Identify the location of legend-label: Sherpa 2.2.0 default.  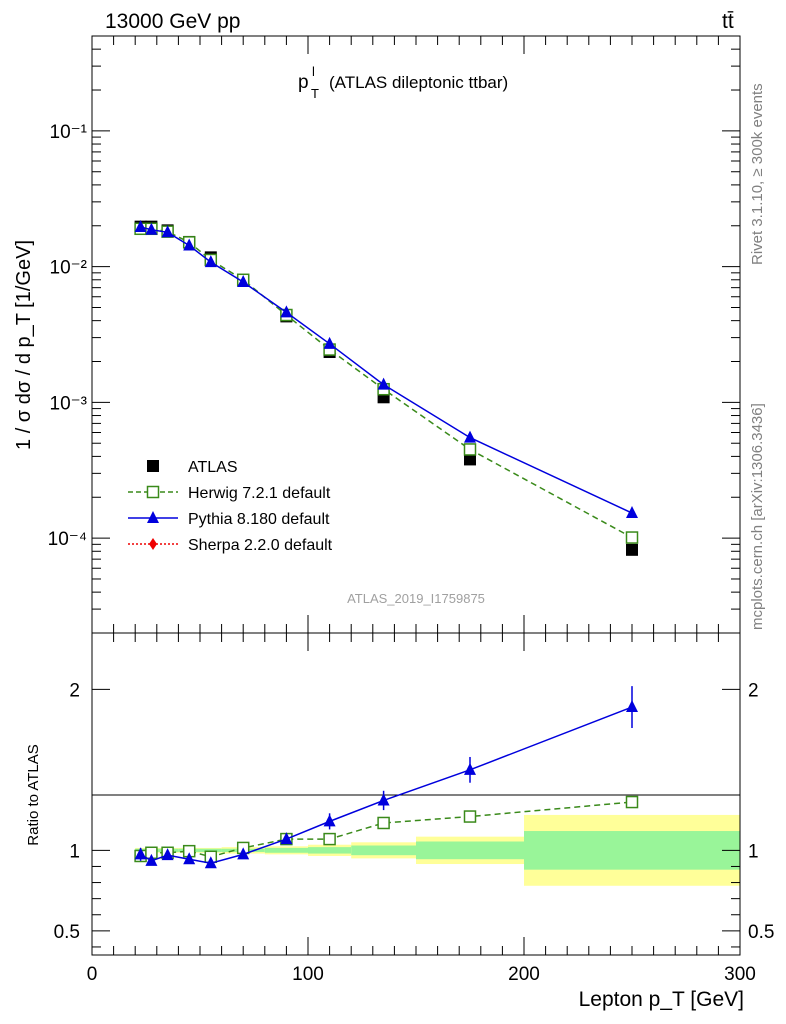
(260, 545).